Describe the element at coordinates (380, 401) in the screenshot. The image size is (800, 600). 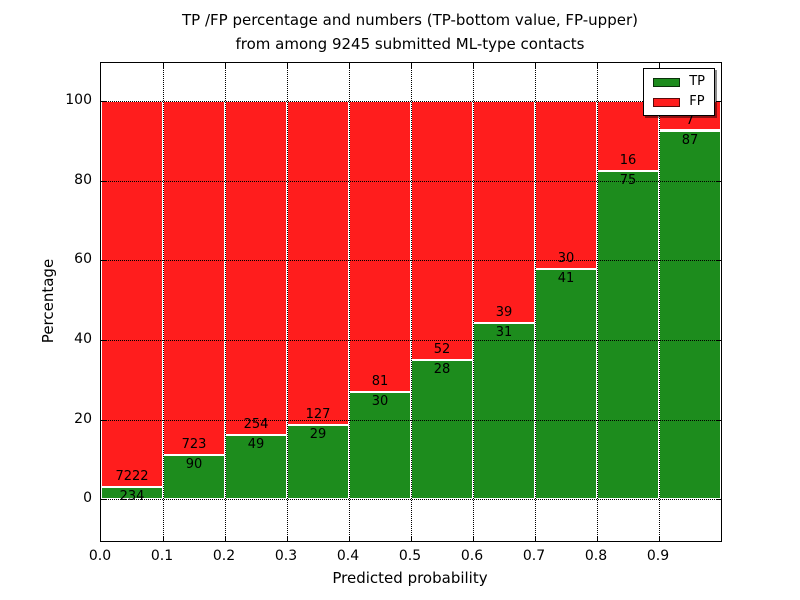
I see `bar-tp-count-label: 30` at that location.